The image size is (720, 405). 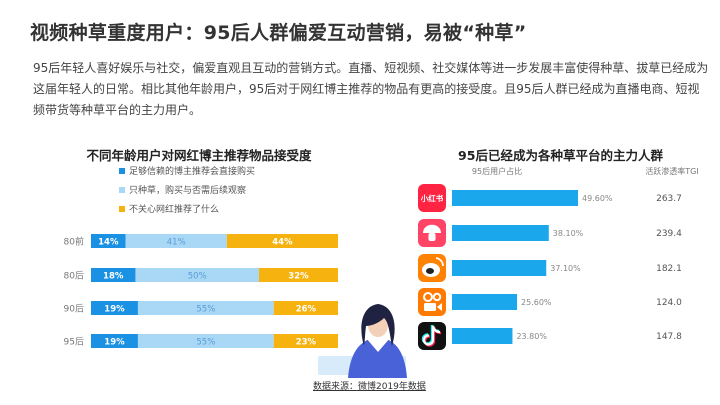 I want to click on platform-share-label: 37.10%, so click(x=565, y=268).